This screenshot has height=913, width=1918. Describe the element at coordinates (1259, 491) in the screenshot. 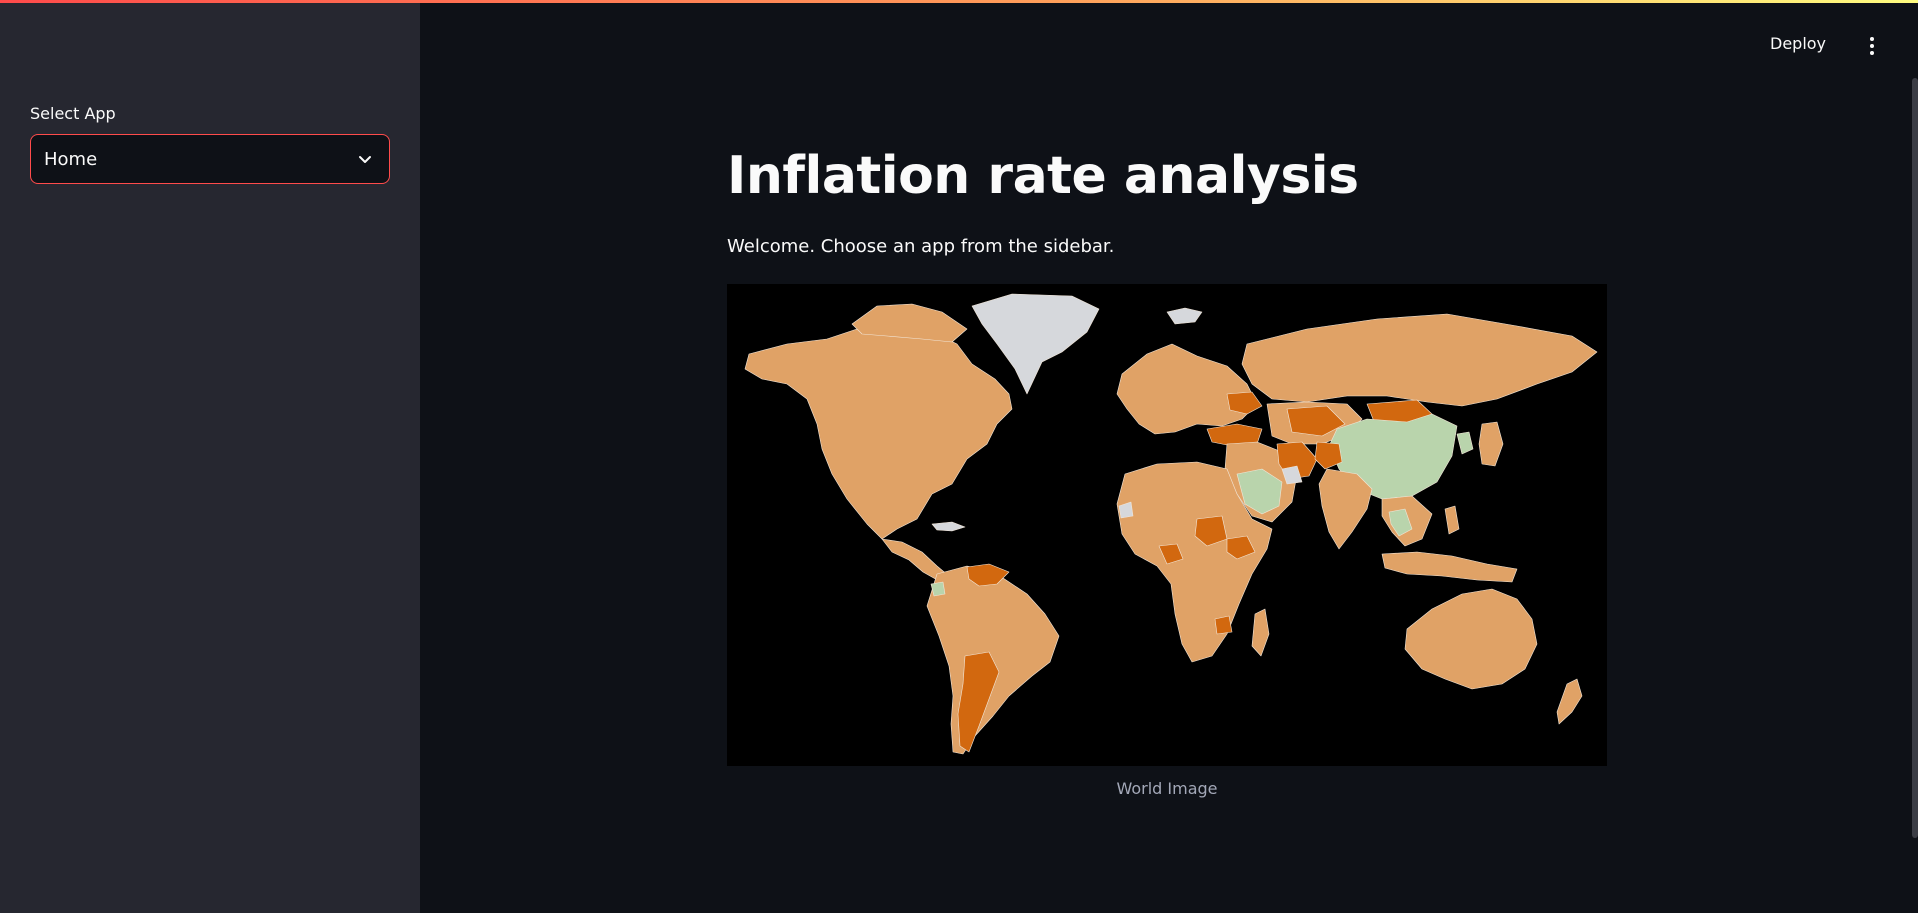

I see `map-region-saudi-arabia` at that location.